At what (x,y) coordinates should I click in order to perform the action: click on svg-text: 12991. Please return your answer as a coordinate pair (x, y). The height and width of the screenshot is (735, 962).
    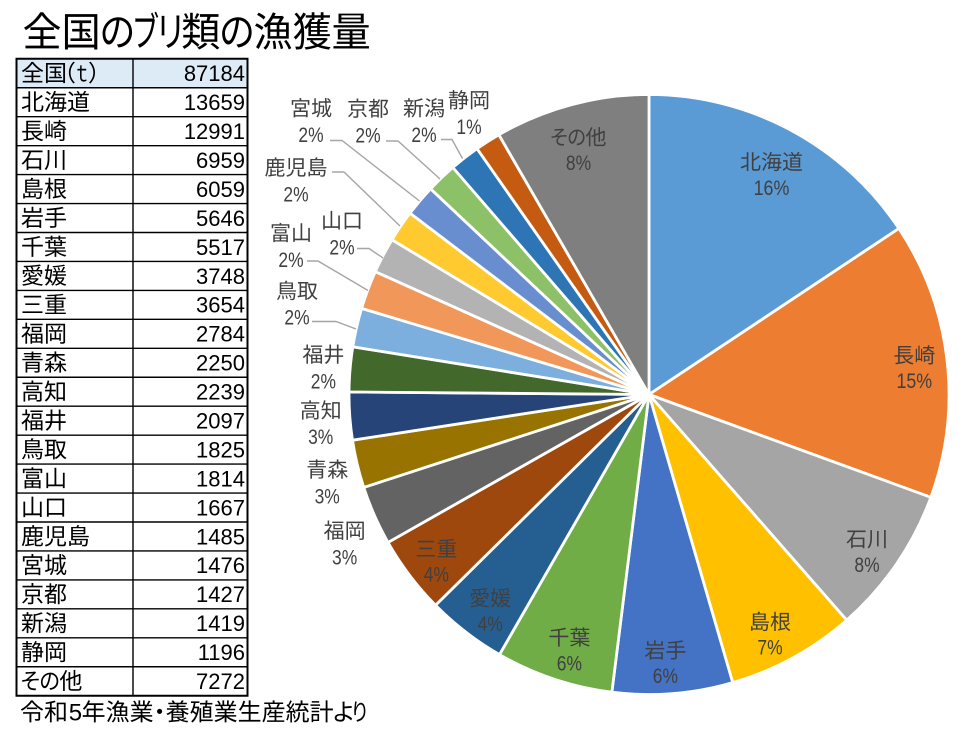
    Looking at the image, I should click on (214, 131).